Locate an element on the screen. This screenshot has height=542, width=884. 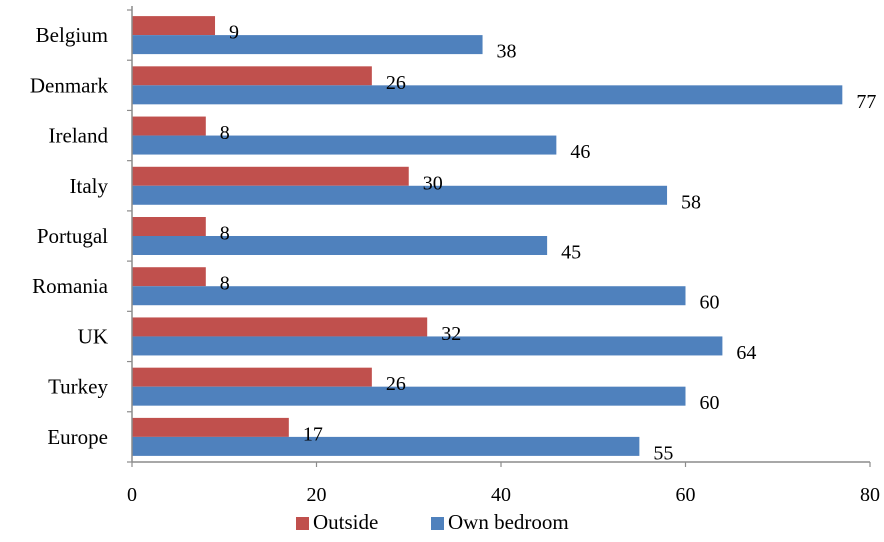
category-label-ireland: Ireland is located at coordinates (79, 136).